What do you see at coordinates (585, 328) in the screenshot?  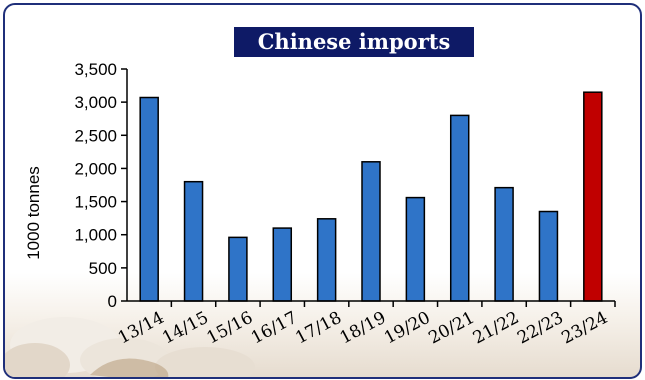 I see `x-tick-label: 23/24` at bounding box center [585, 328].